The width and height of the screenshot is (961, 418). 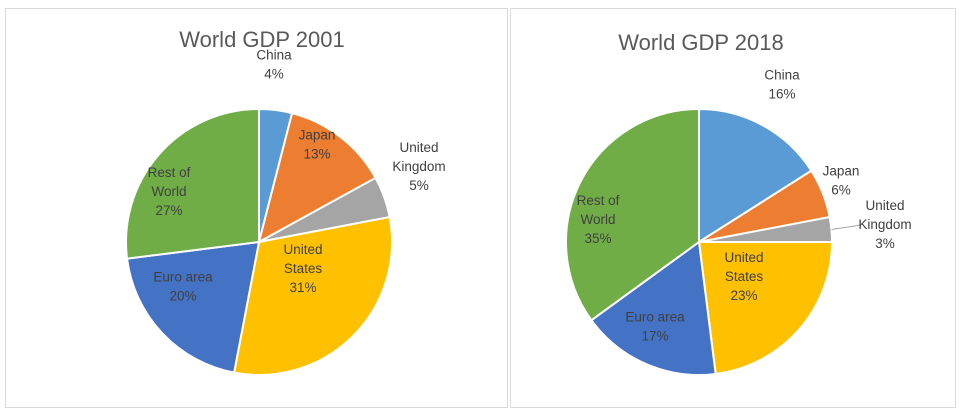 What do you see at coordinates (841, 181) in the screenshot?
I see `data-label-japan: Japan 6%` at bounding box center [841, 181].